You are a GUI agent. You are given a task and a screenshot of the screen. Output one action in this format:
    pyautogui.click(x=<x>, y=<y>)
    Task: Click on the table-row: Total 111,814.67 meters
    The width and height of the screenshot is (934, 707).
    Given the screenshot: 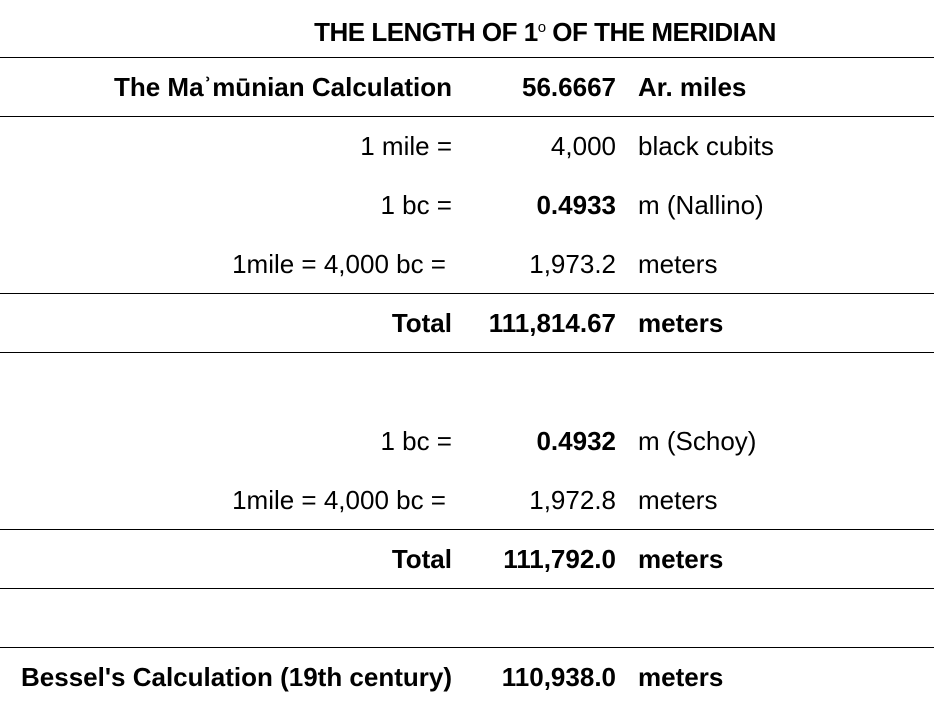 What is the action you would take?
    pyautogui.click(x=467, y=323)
    